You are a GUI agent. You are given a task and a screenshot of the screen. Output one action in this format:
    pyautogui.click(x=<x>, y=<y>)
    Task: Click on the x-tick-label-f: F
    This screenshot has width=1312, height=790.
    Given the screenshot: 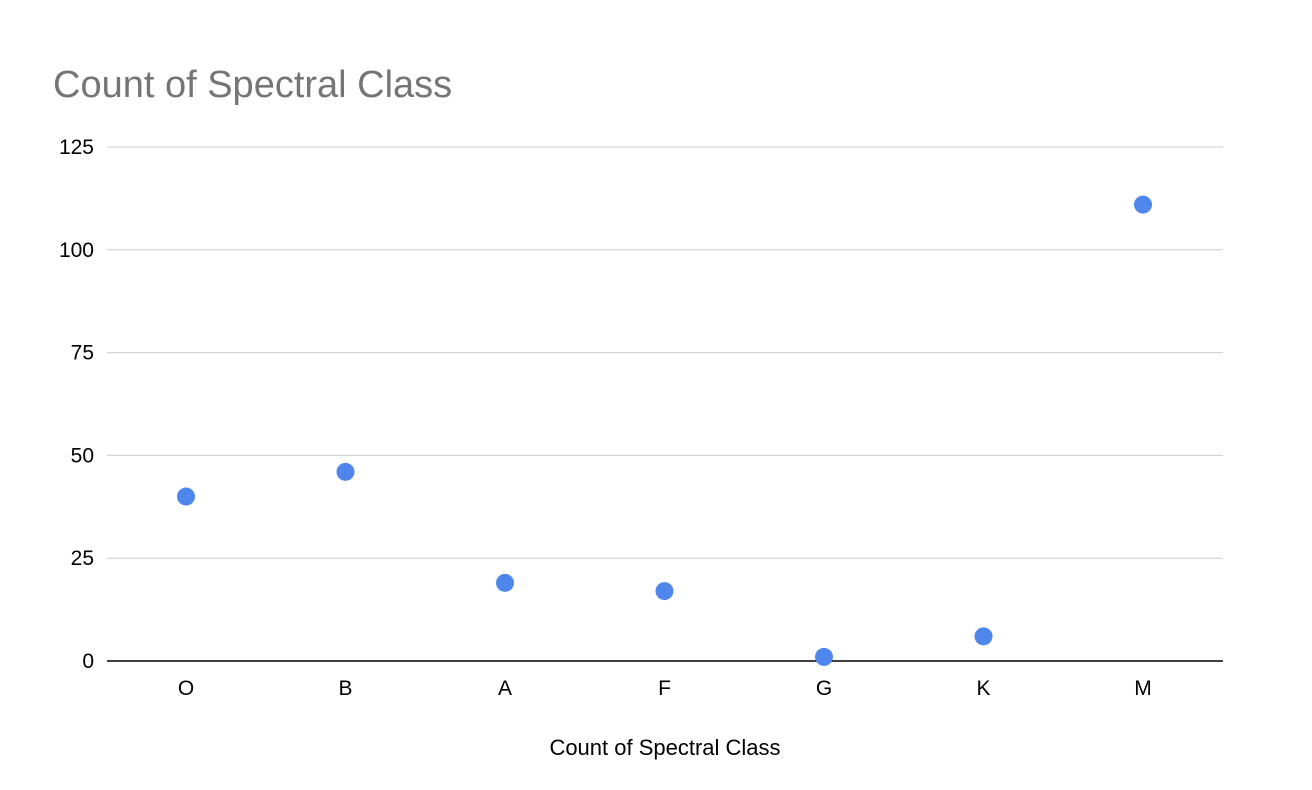 What is the action you would take?
    pyautogui.click(x=664, y=688)
    